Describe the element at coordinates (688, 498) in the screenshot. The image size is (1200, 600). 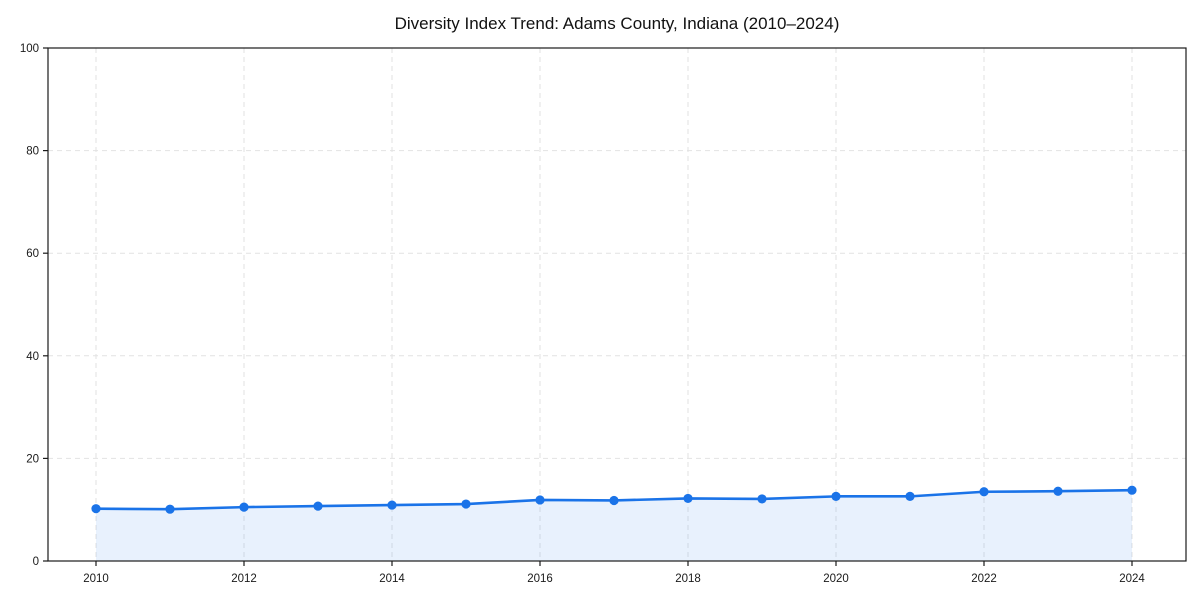
I see `data-point-2018` at that location.